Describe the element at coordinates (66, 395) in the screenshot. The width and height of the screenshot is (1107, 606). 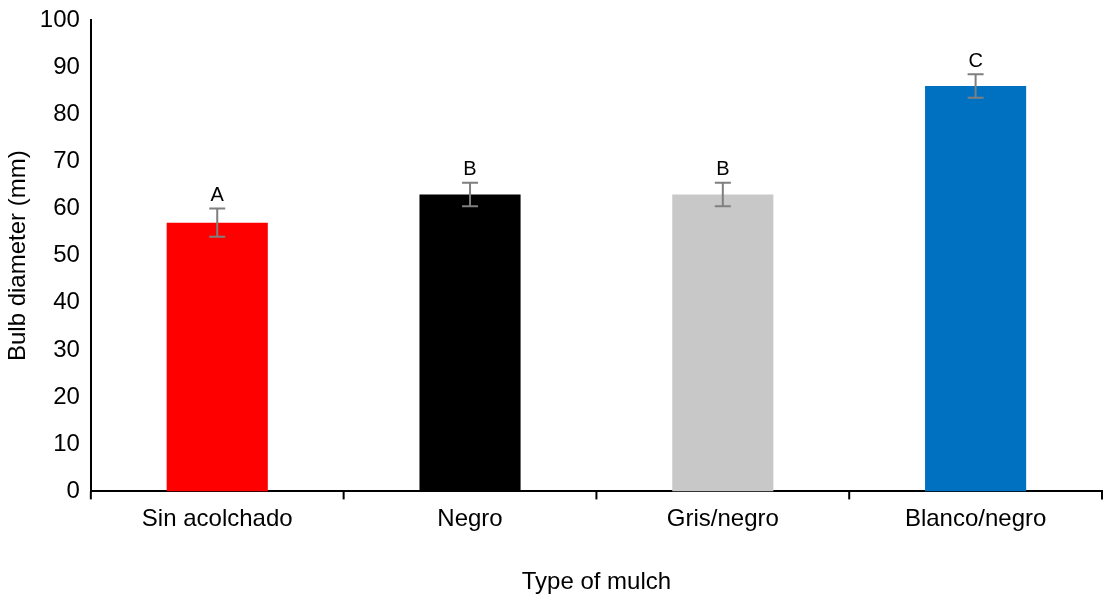
I see `y-tick-label: 20` at that location.